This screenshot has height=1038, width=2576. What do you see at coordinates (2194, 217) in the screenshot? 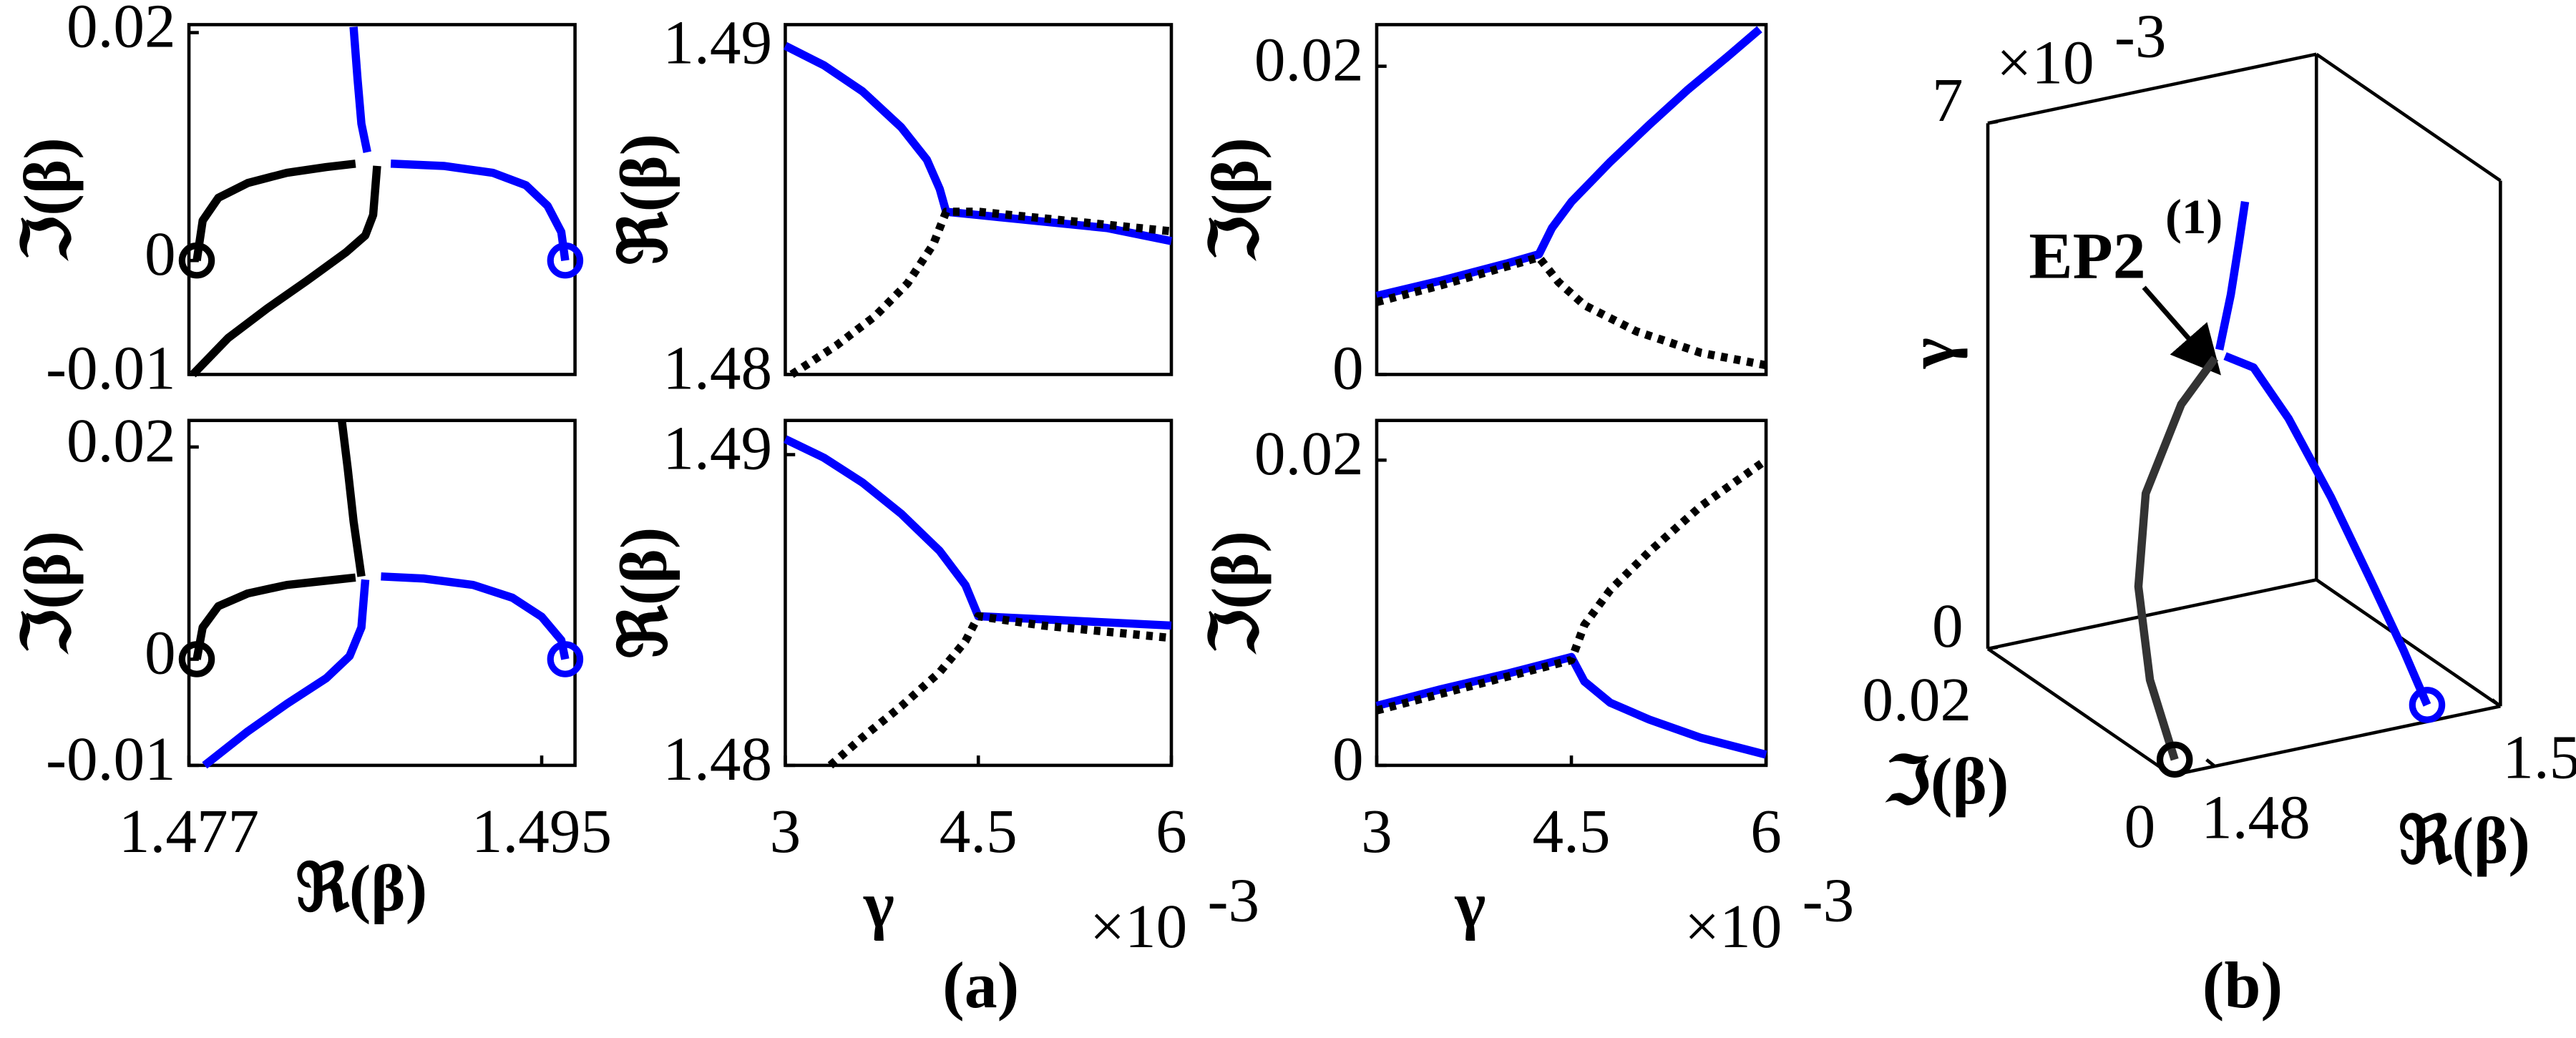
I see `annotation-superscript: (1)` at bounding box center [2194, 217].